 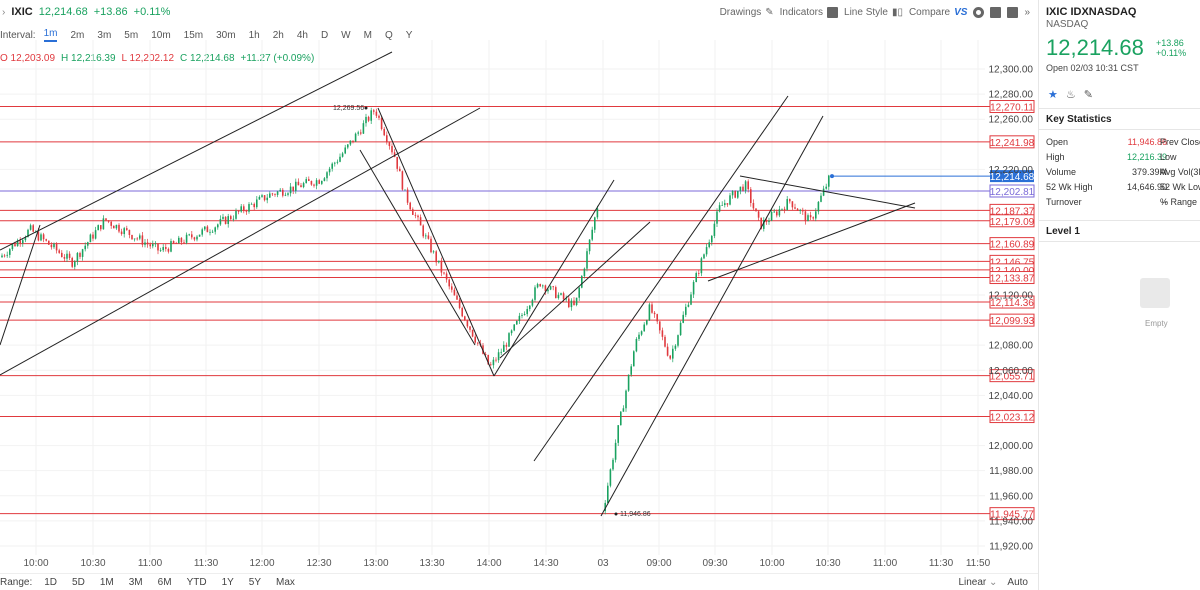 I want to click on interval-2h: 2h, so click(x=278, y=35).